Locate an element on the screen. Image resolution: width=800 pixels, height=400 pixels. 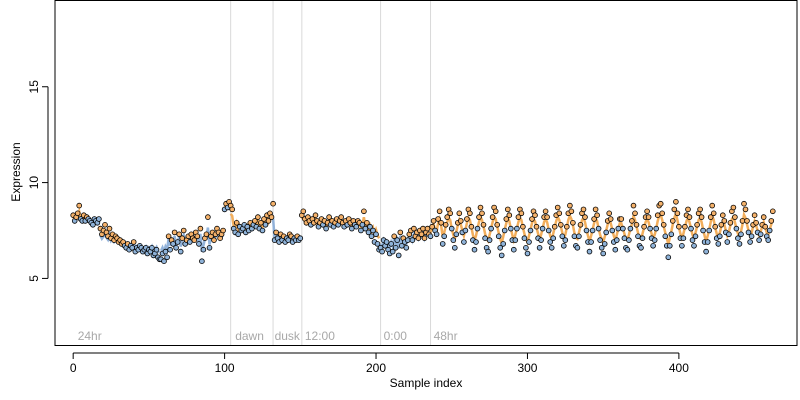
y-tick-label: 5 is located at coordinates (34, 278).